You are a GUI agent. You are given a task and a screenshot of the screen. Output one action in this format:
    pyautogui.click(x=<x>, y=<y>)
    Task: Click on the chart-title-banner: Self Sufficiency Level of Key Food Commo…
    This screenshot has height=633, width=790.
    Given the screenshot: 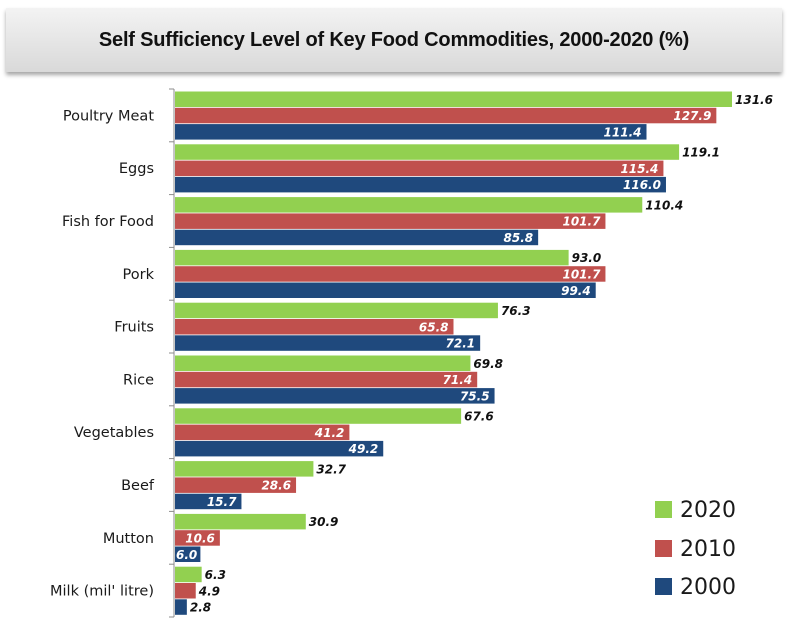 What is the action you would take?
    pyautogui.click(x=394, y=40)
    